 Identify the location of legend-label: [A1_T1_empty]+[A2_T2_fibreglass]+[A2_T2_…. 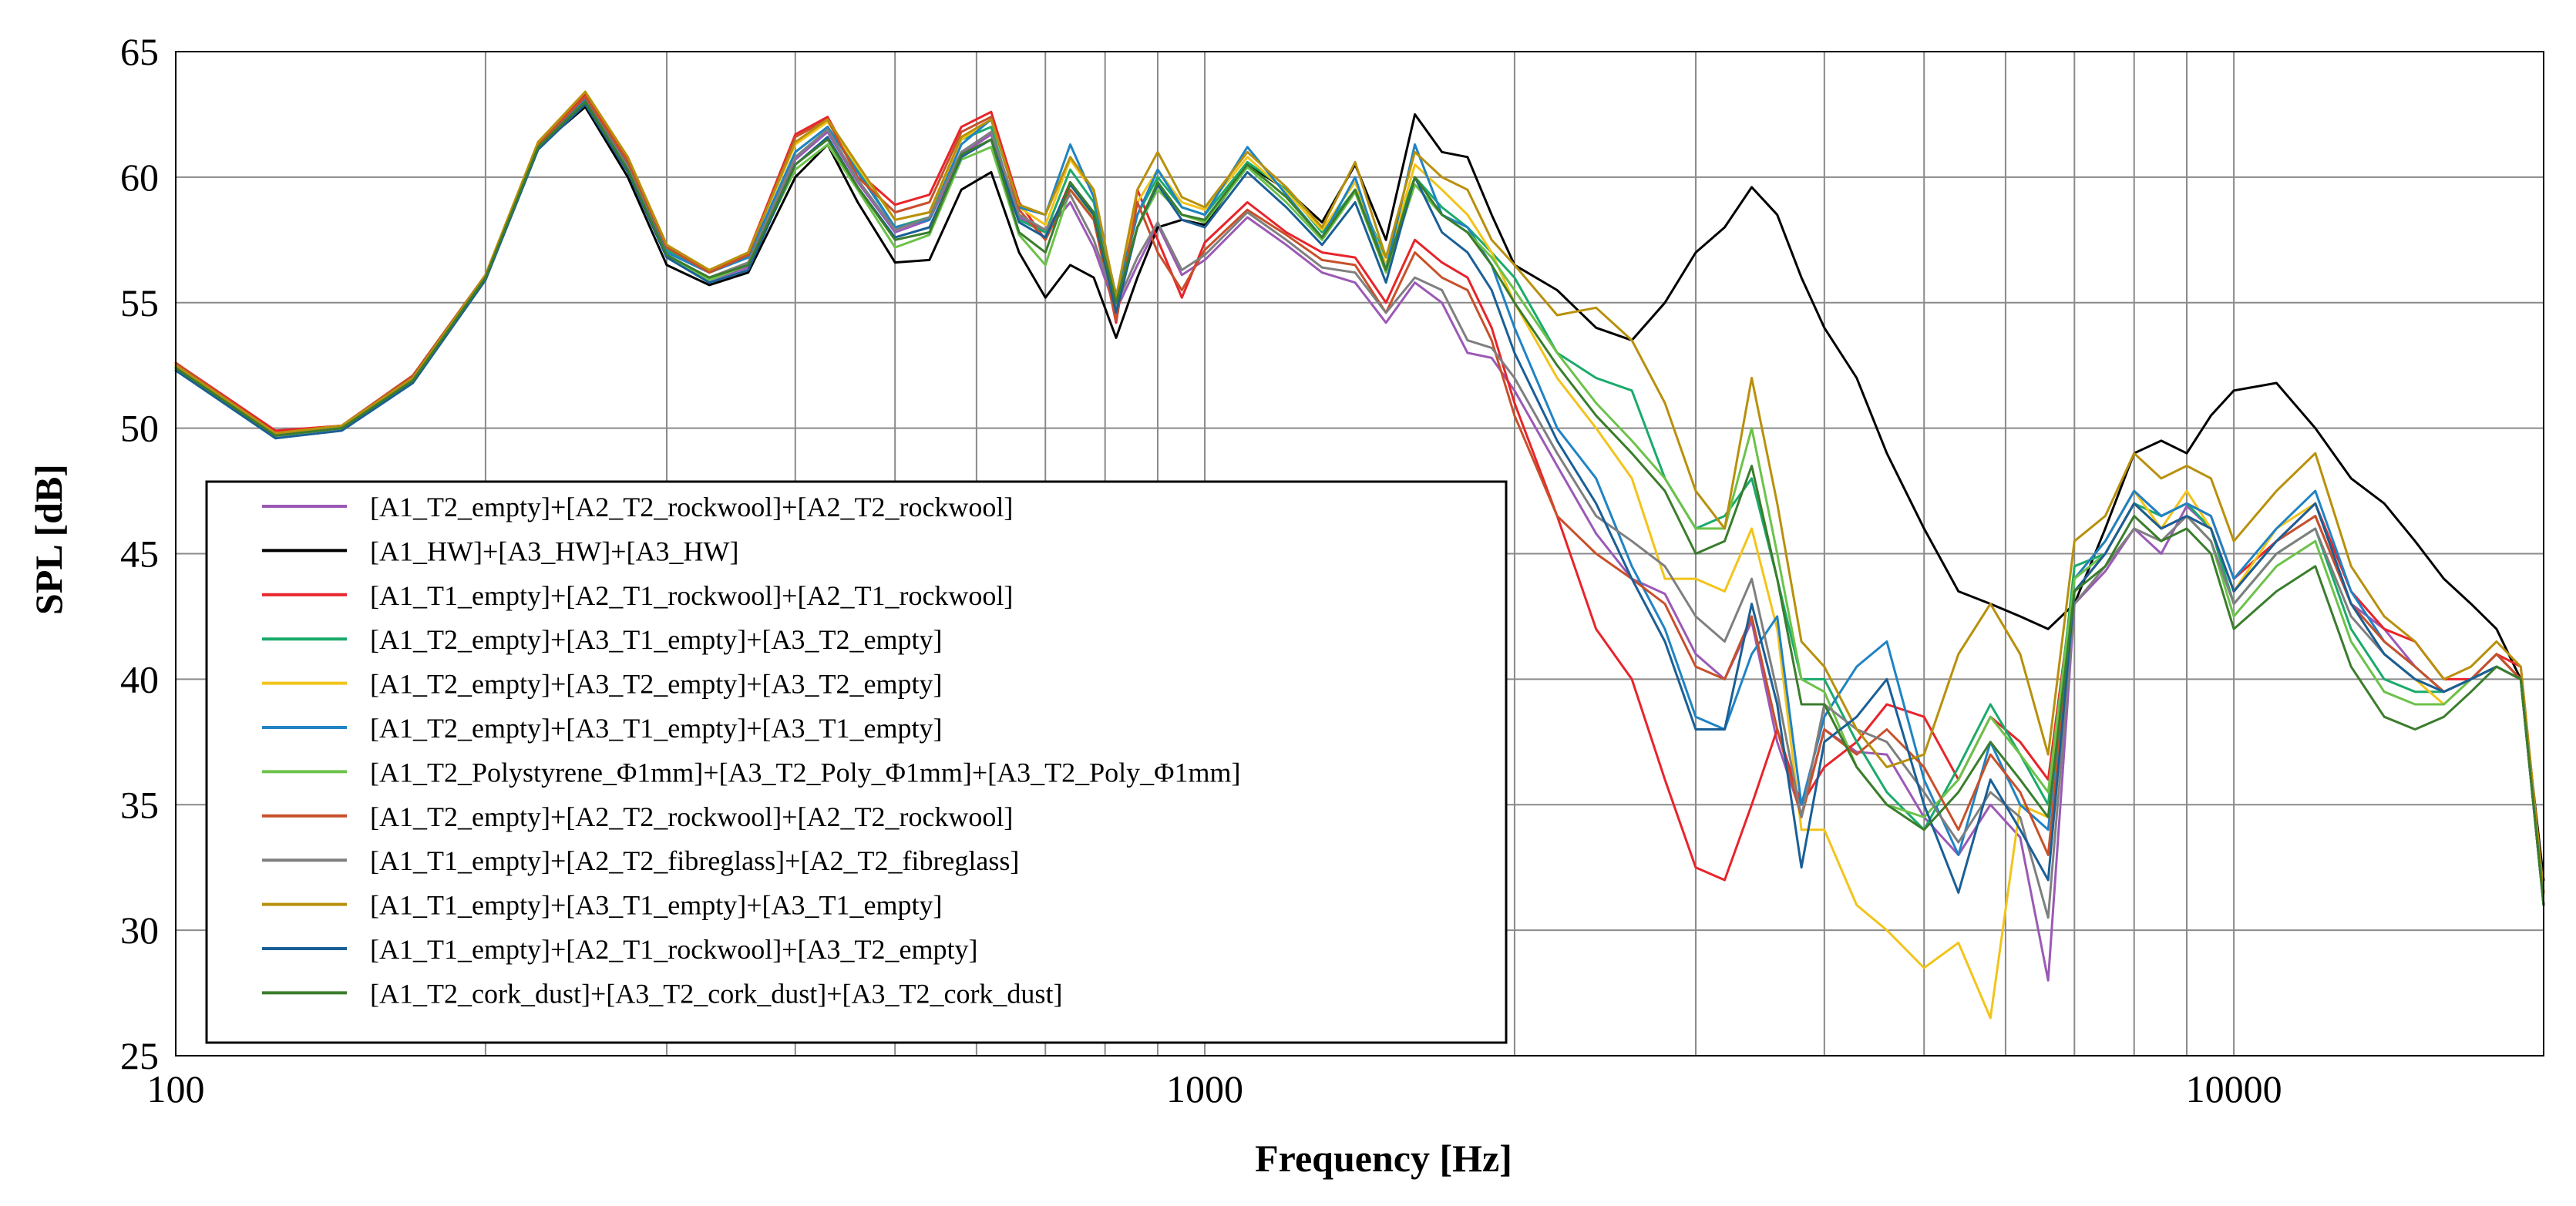
(694, 860).